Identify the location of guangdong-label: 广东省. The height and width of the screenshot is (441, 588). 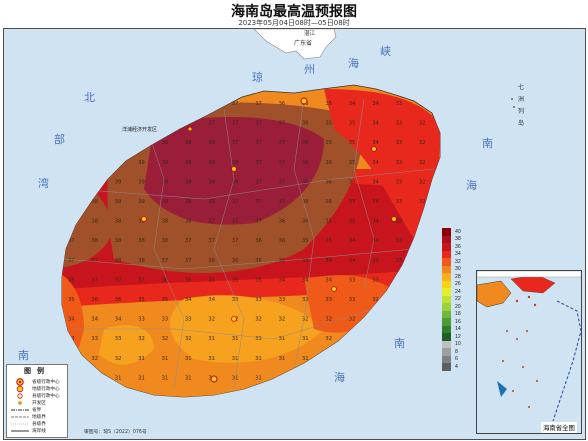
(303, 43).